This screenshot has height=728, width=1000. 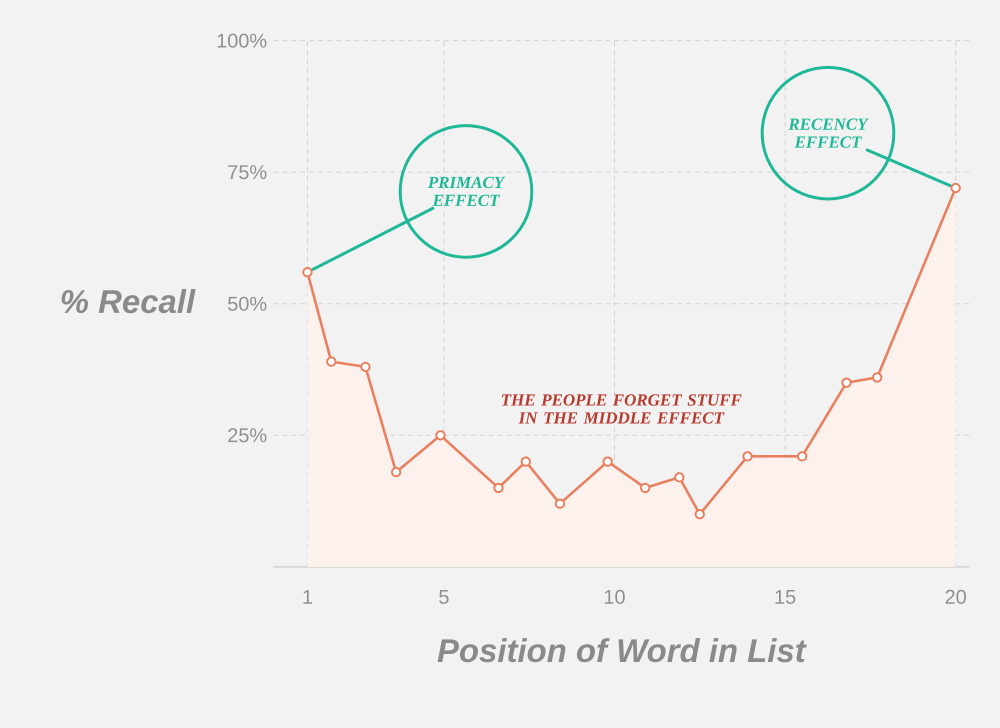 I want to click on x-tick-label: 5, so click(x=444, y=597).